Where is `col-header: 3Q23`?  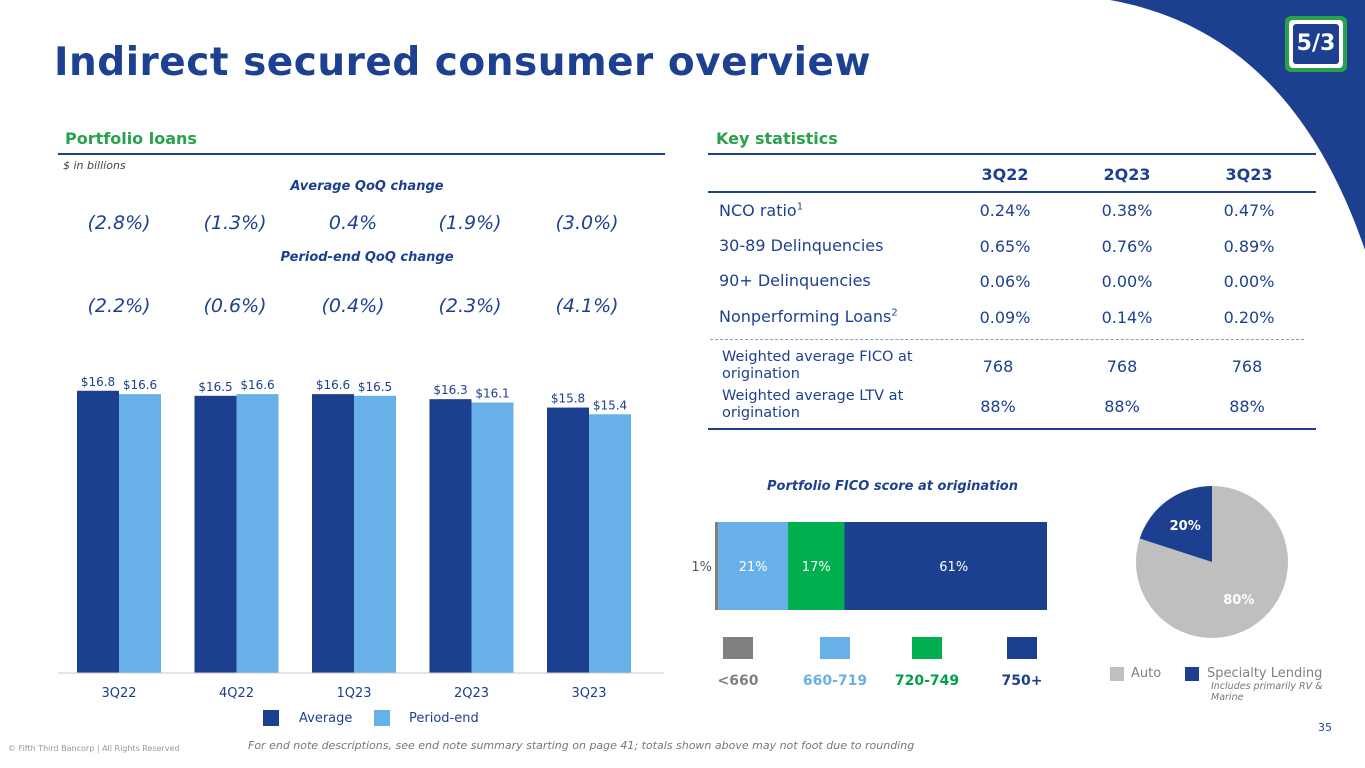 col-header: 3Q23 is located at coordinates (1249, 174).